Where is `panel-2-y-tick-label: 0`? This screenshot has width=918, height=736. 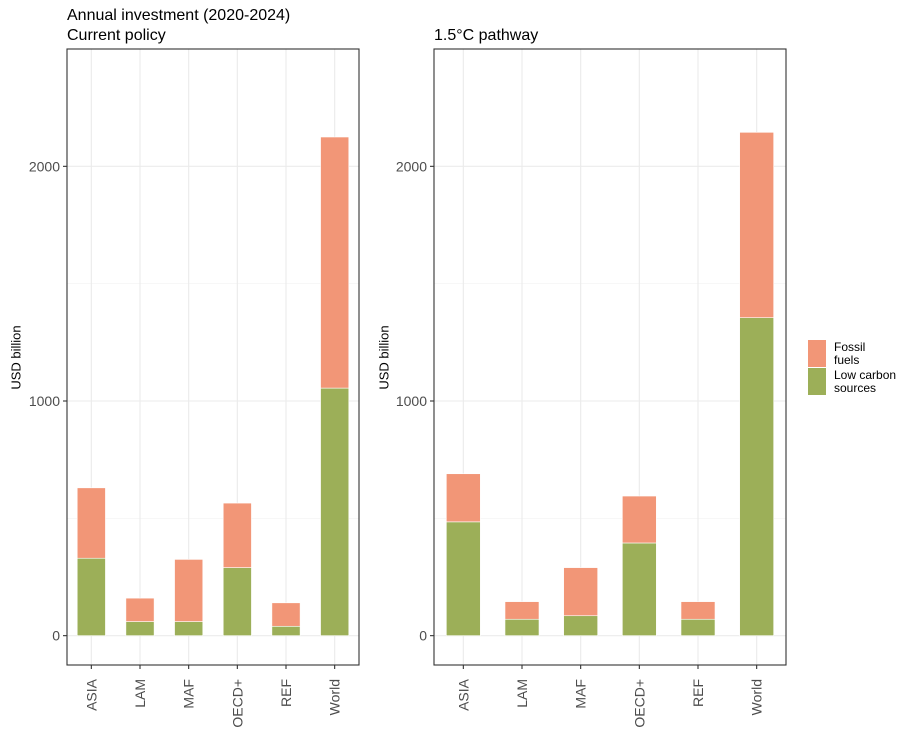 panel-2-y-tick-label: 0 is located at coordinates (423, 636).